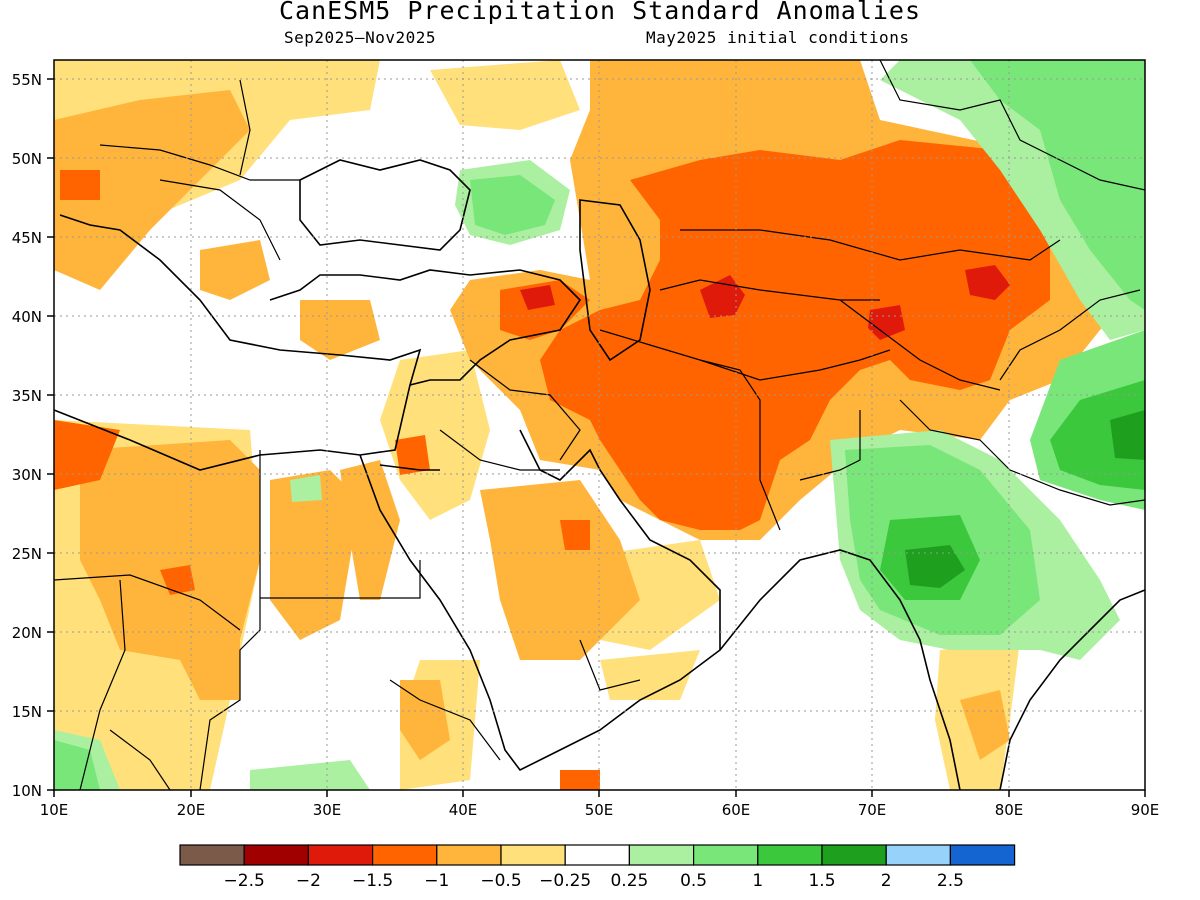  I want to click on lat-label: 35N, so click(27, 396).